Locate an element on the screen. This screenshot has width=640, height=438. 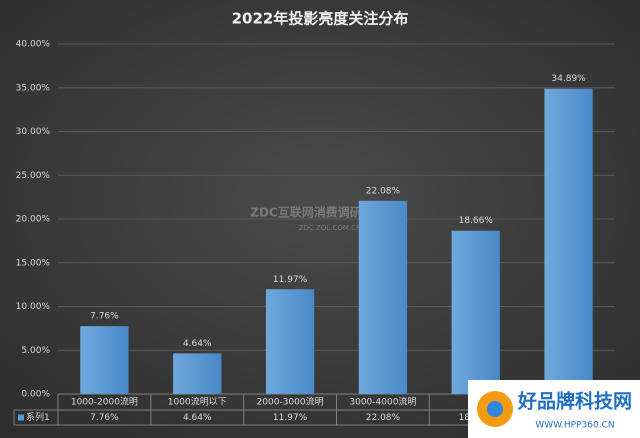
data-label: 18.66% is located at coordinates (476, 221).